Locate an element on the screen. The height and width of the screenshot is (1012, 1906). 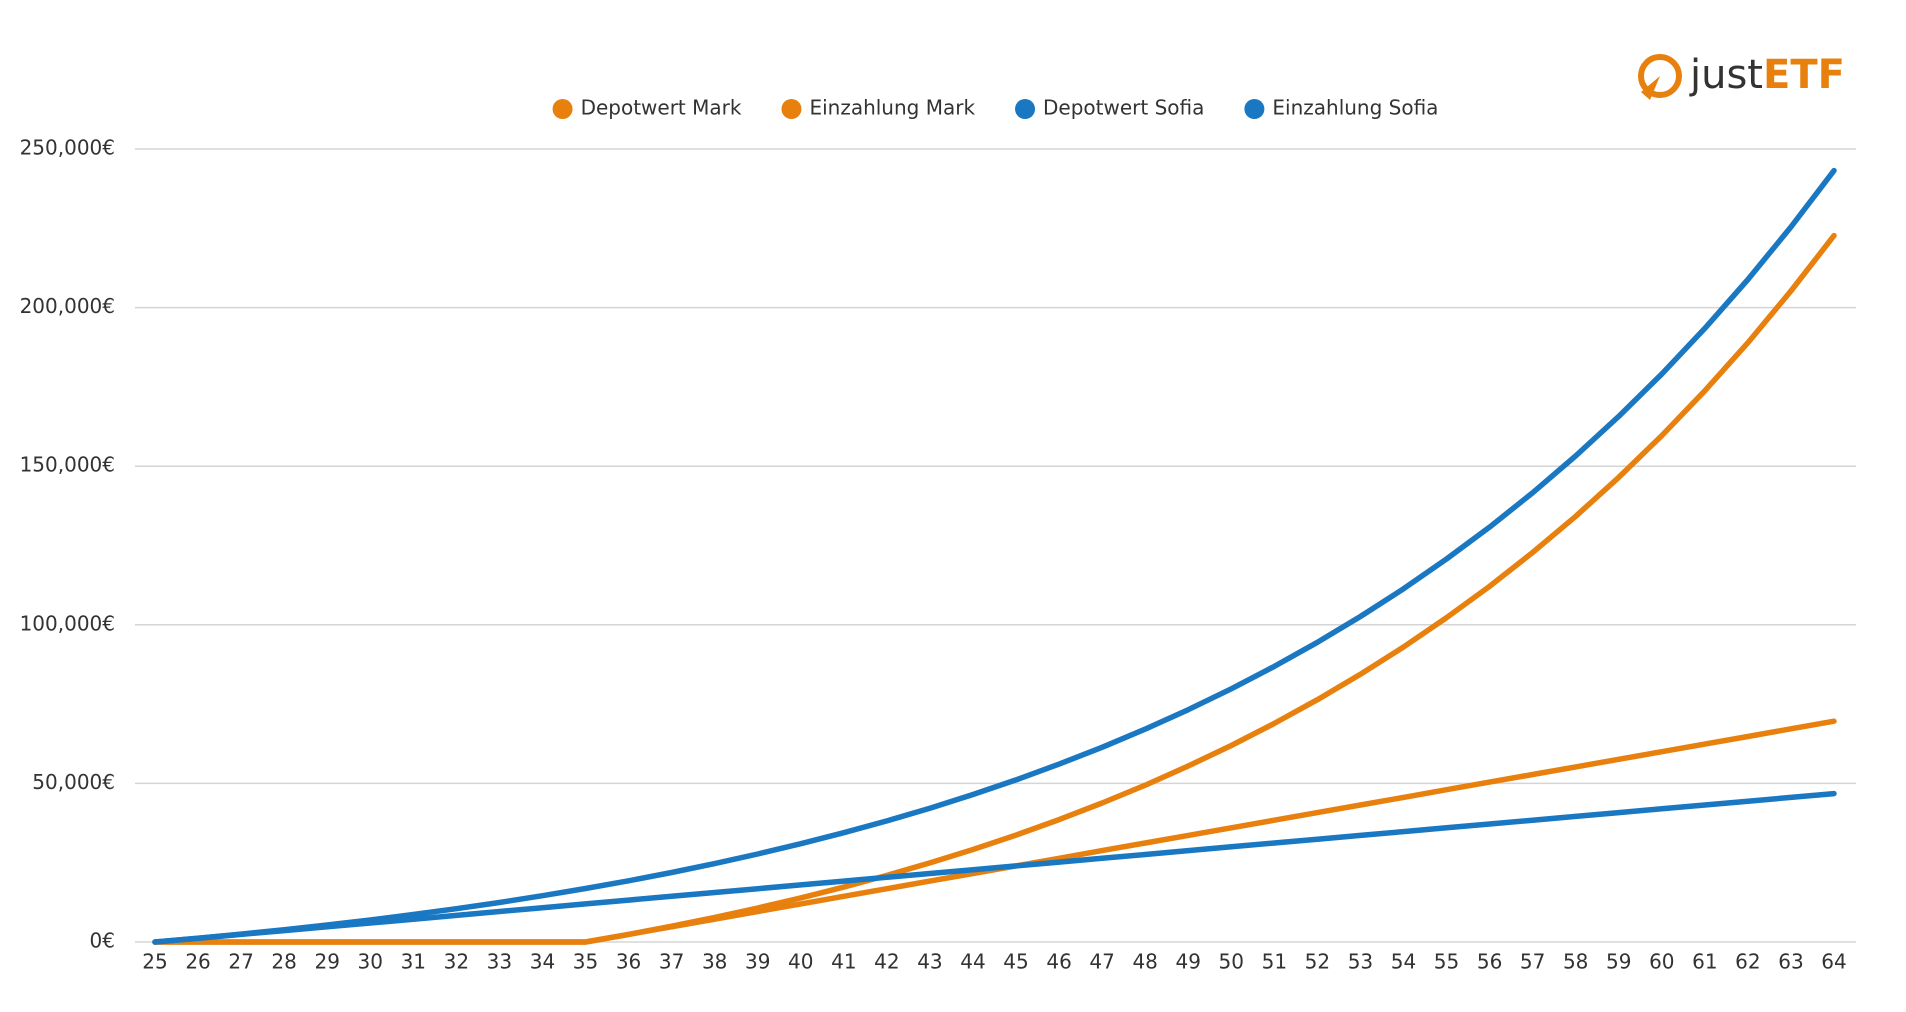
x-tick-label: 56 is located at coordinates (1489, 962).